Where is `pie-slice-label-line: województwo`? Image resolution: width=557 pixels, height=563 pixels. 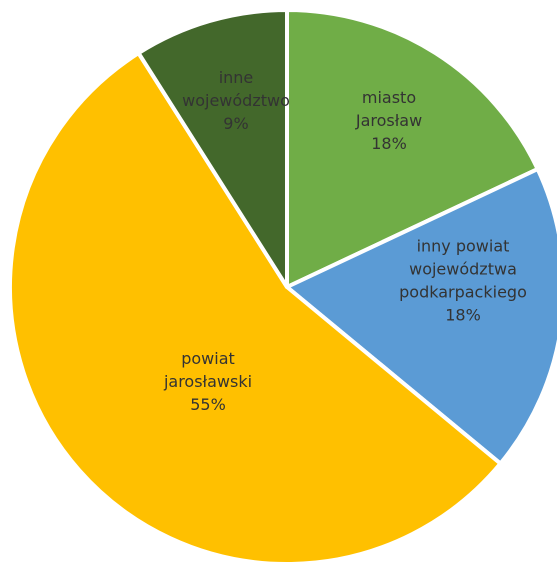
pie-slice-label-line: województwo is located at coordinates (236, 100).